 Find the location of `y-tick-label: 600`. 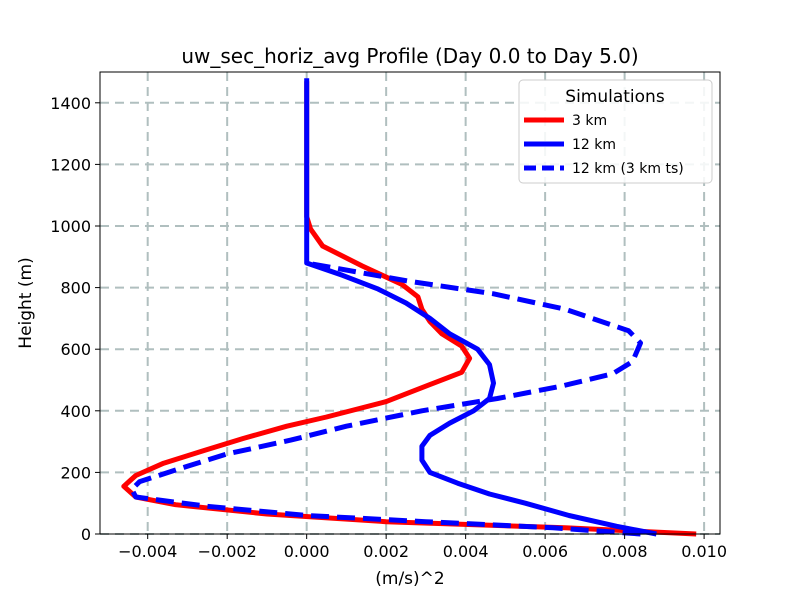

y-tick-label: 600 is located at coordinates (75, 349).